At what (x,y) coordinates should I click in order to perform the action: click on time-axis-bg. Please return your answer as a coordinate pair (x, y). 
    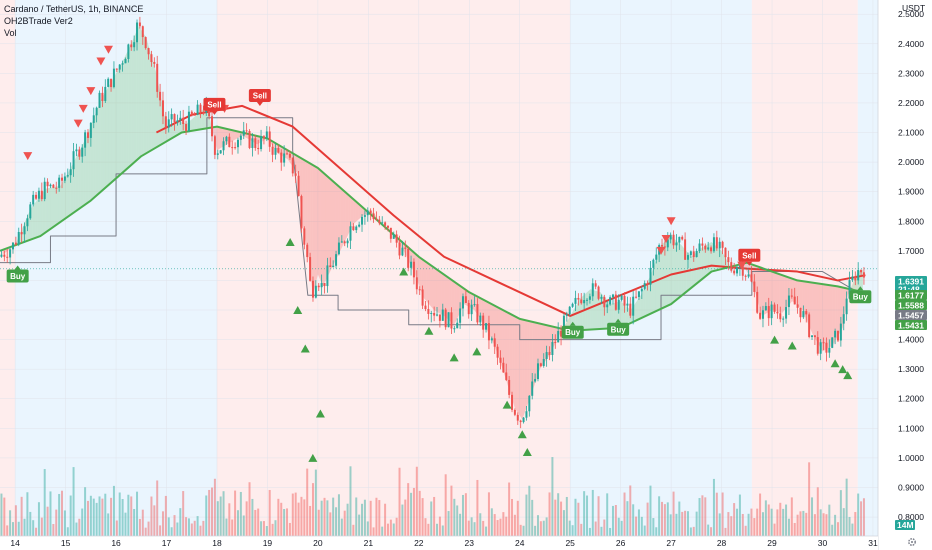
    Looking at the image, I should click on (439, 543).